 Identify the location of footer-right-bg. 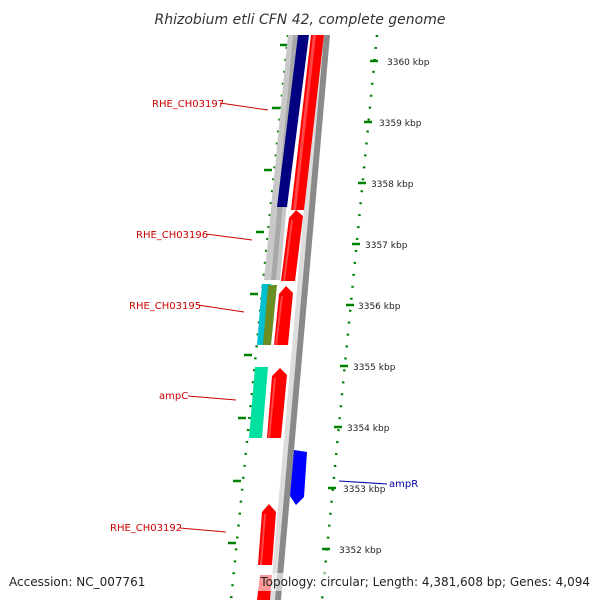
(425, 582).